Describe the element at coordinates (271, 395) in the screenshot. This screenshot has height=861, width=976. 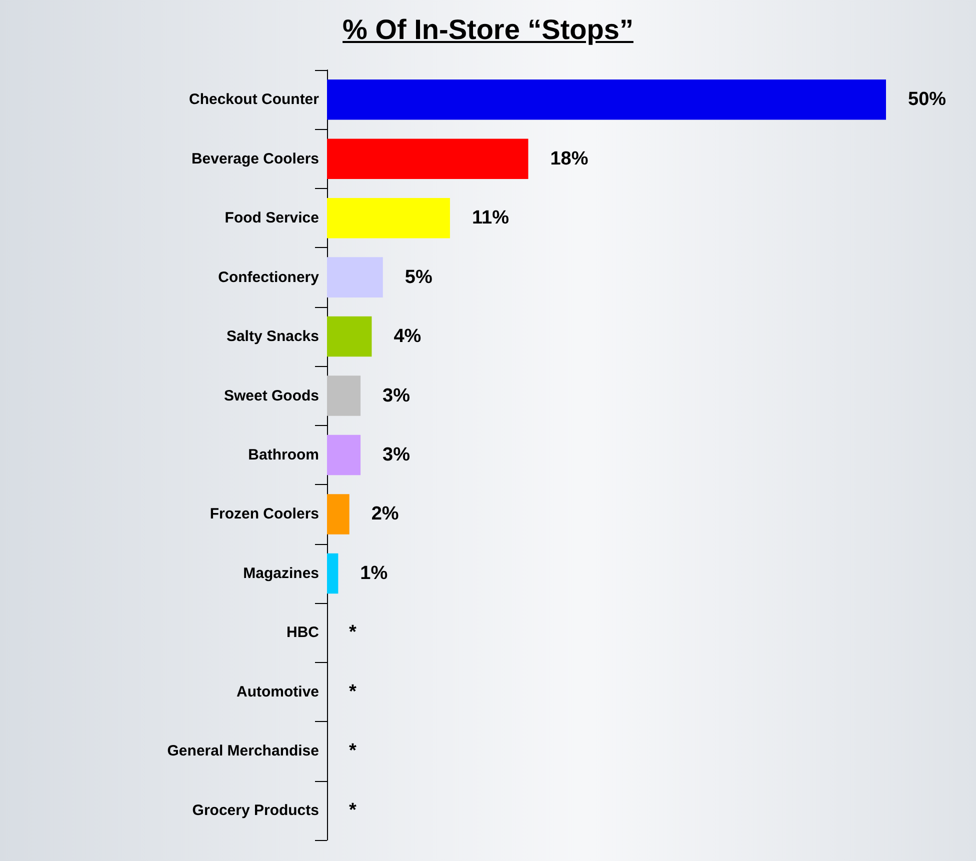
I see `y-tick-label: Sweet Goods` at that location.